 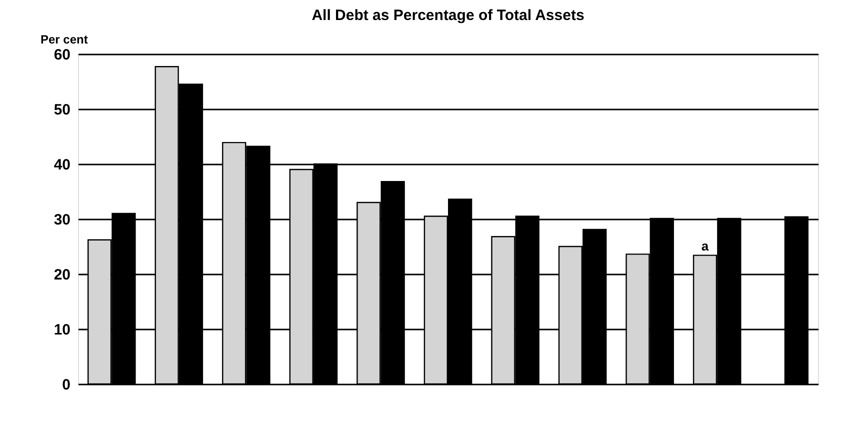 What do you see at coordinates (62, 330) in the screenshot?
I see `y-tick-label: 10` at bounding box center [62, 330].